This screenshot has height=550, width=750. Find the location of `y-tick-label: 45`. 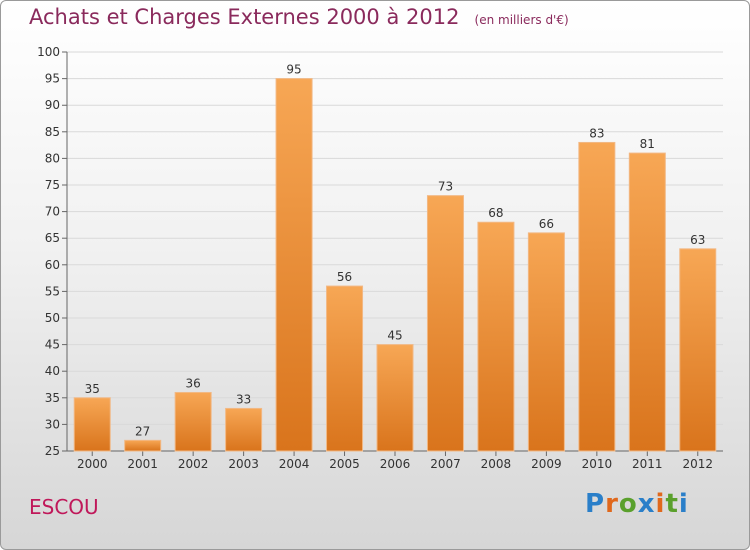

y-tick-label: 45 is located at coordinates (52, 345).